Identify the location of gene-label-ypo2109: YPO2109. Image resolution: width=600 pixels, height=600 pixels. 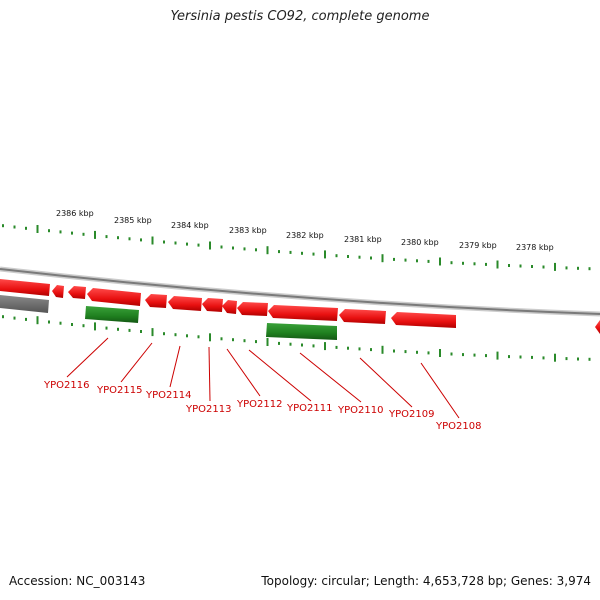
(411, 414).